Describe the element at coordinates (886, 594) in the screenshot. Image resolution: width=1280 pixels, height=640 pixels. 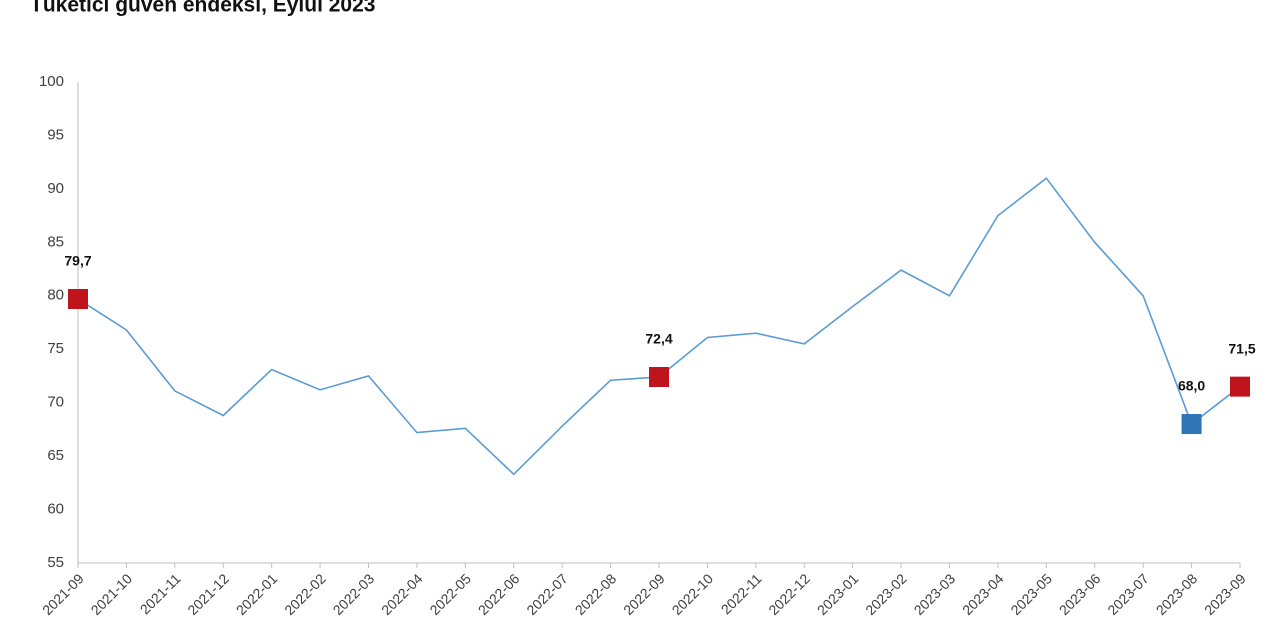
I see `x-tick-label: 2023-02` at that location.